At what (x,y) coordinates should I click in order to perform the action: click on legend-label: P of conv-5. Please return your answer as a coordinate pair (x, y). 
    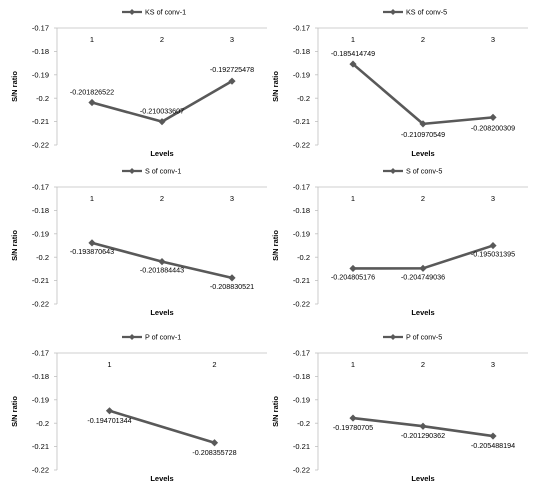
    Looking at the image, I should click on (424, 337).